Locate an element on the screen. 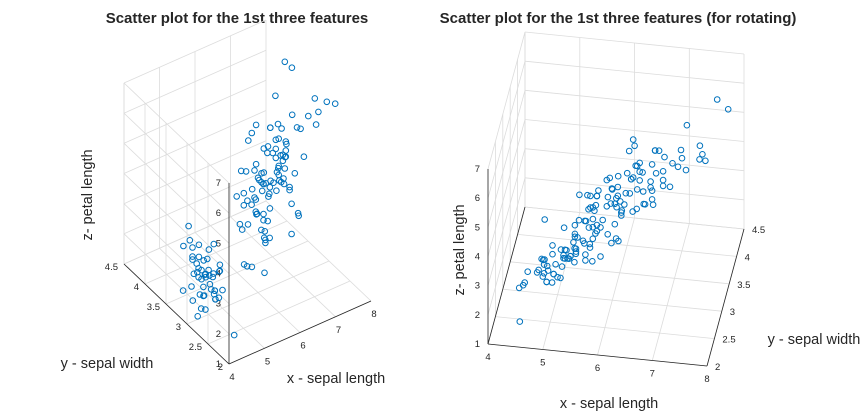 The image size is (867, 412). x-axis-line is located at coordinates (300, 332).